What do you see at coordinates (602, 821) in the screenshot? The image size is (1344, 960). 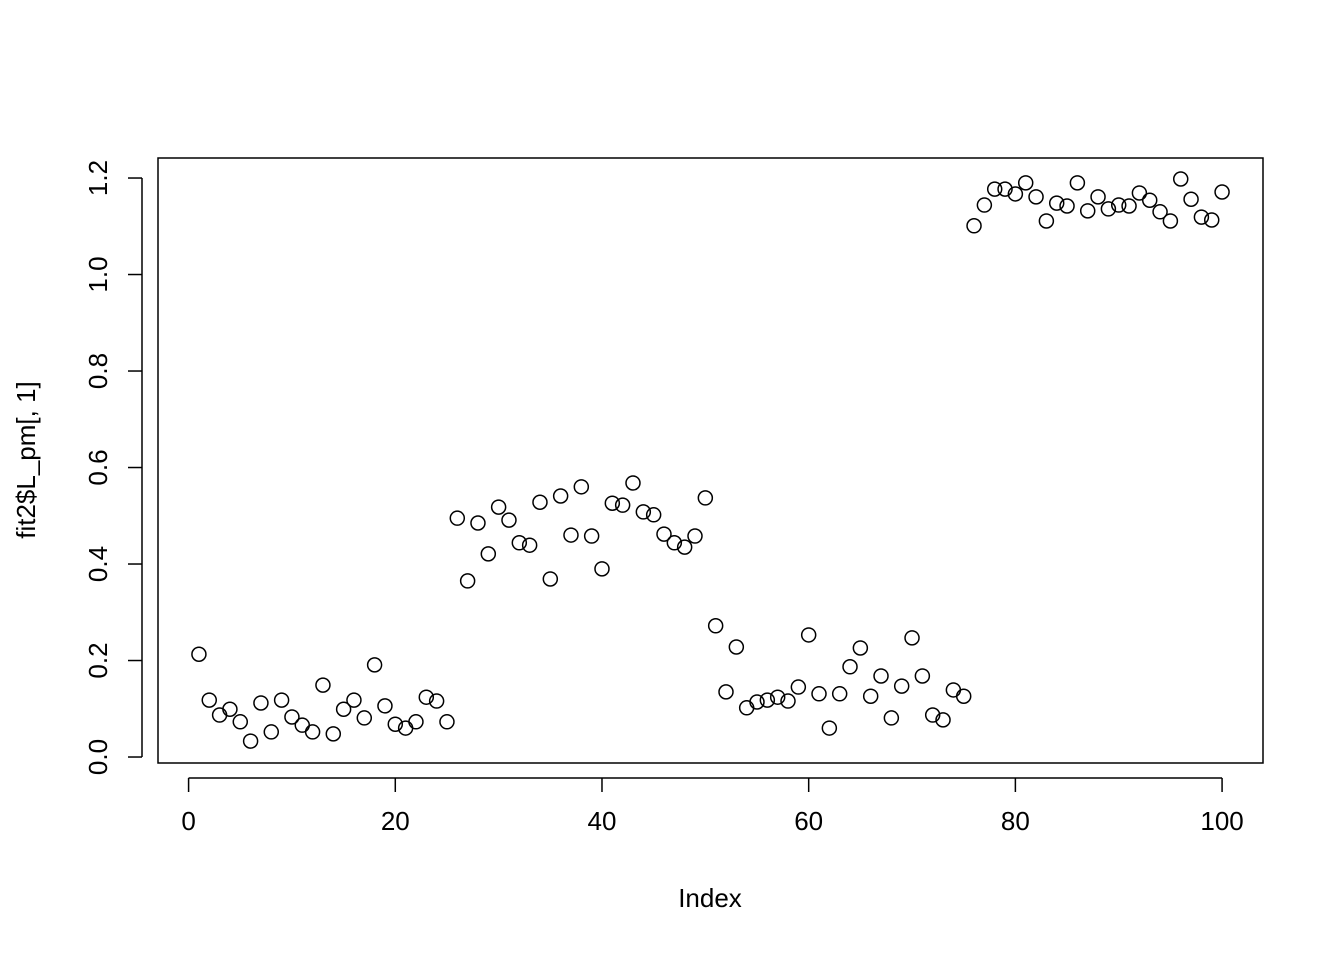 I see `x-tick-label: 40` at bounding box center [602, 821].